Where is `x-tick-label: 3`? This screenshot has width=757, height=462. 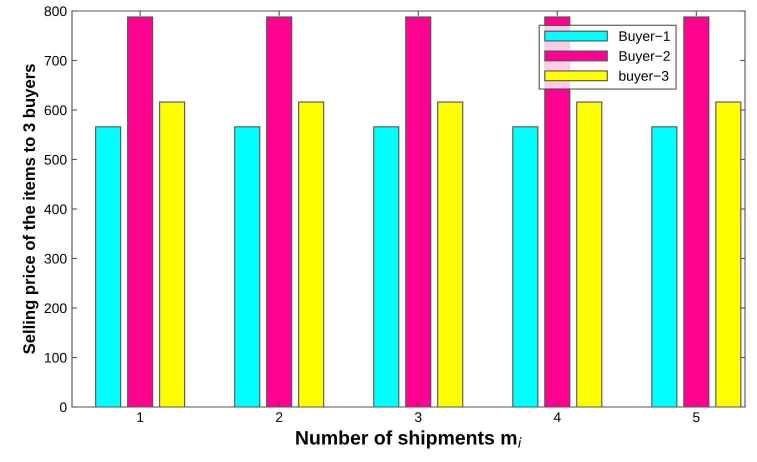 x-tick-label: 3 is located at coordinates (418, 417).